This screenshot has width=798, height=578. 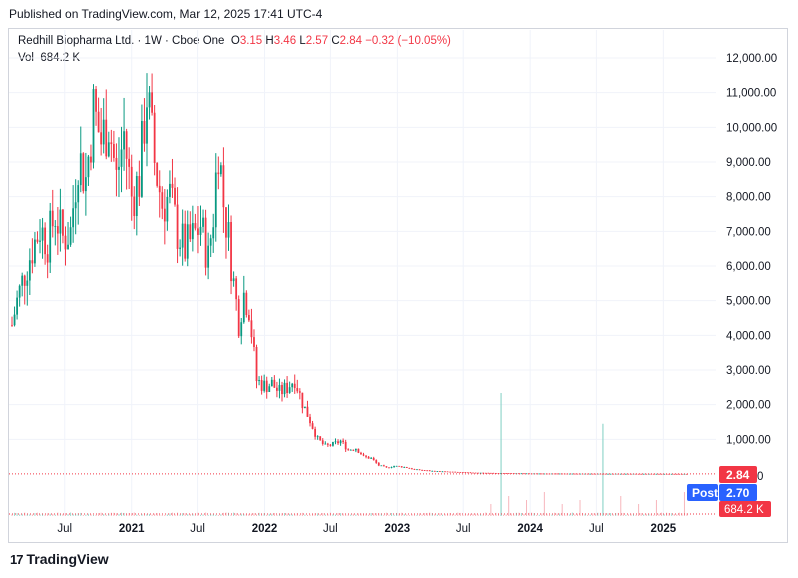 I want to click on price-zero-label: 0, so click(x=760, y=477).